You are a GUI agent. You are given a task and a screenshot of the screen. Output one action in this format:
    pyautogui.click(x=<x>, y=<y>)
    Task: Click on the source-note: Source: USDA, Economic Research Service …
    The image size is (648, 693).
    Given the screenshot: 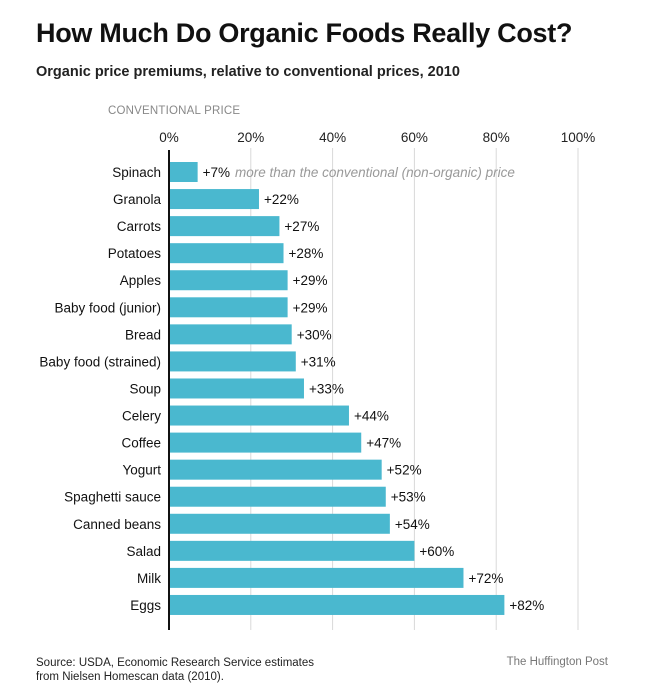 What is the action you would take?
    pyautogui.click(x=196, y=670)
    